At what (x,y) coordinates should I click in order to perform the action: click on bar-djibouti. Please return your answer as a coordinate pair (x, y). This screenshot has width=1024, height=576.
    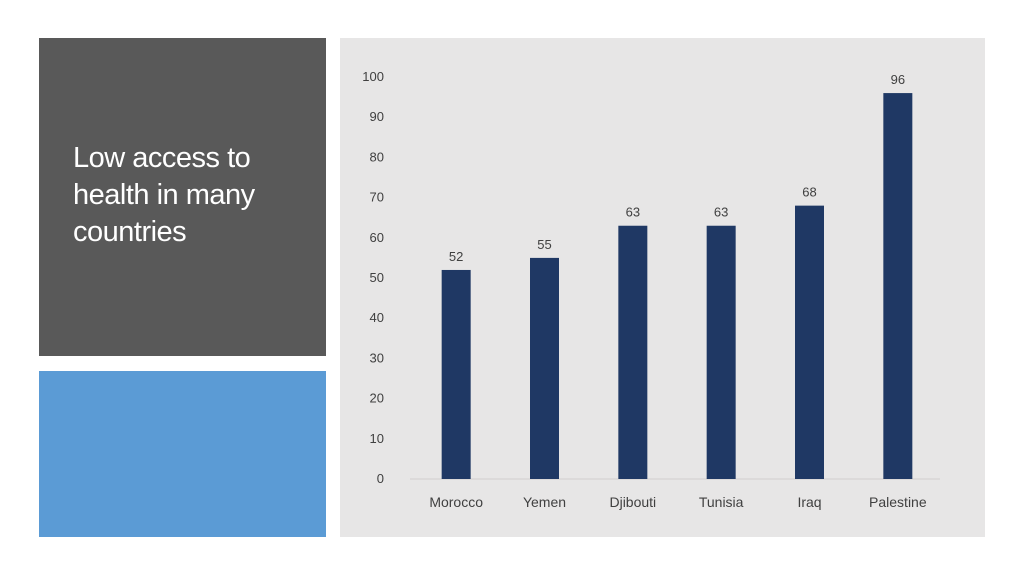
    Looking at the image, I should click on (633, 352).